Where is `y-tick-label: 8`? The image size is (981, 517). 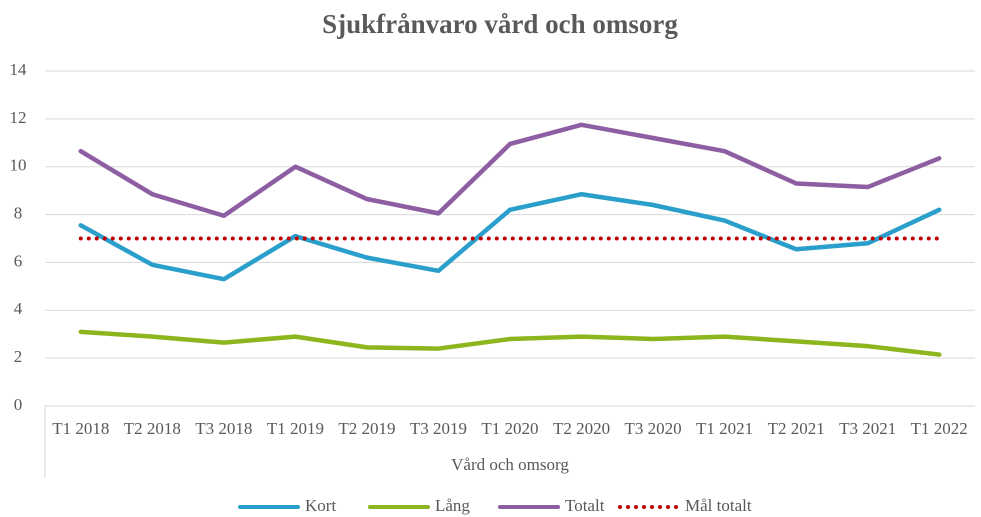 y-tick-label: 8 is located at coordinates (18, 212).